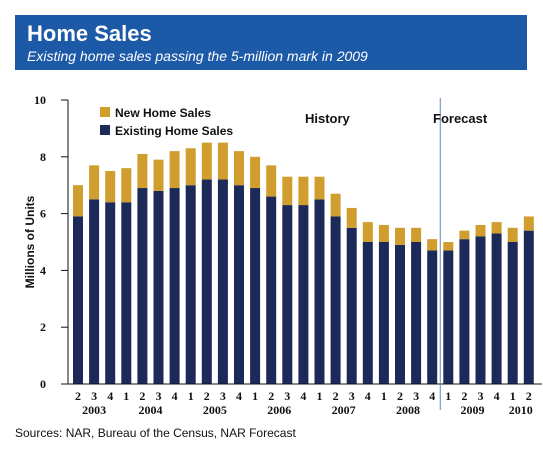 This screenshot has height=449, width=543. Describe the element at coordinates (174, 131) in the screenshot. I see `legend-label-existing-home-sales: Existing Home Sales` at that location.